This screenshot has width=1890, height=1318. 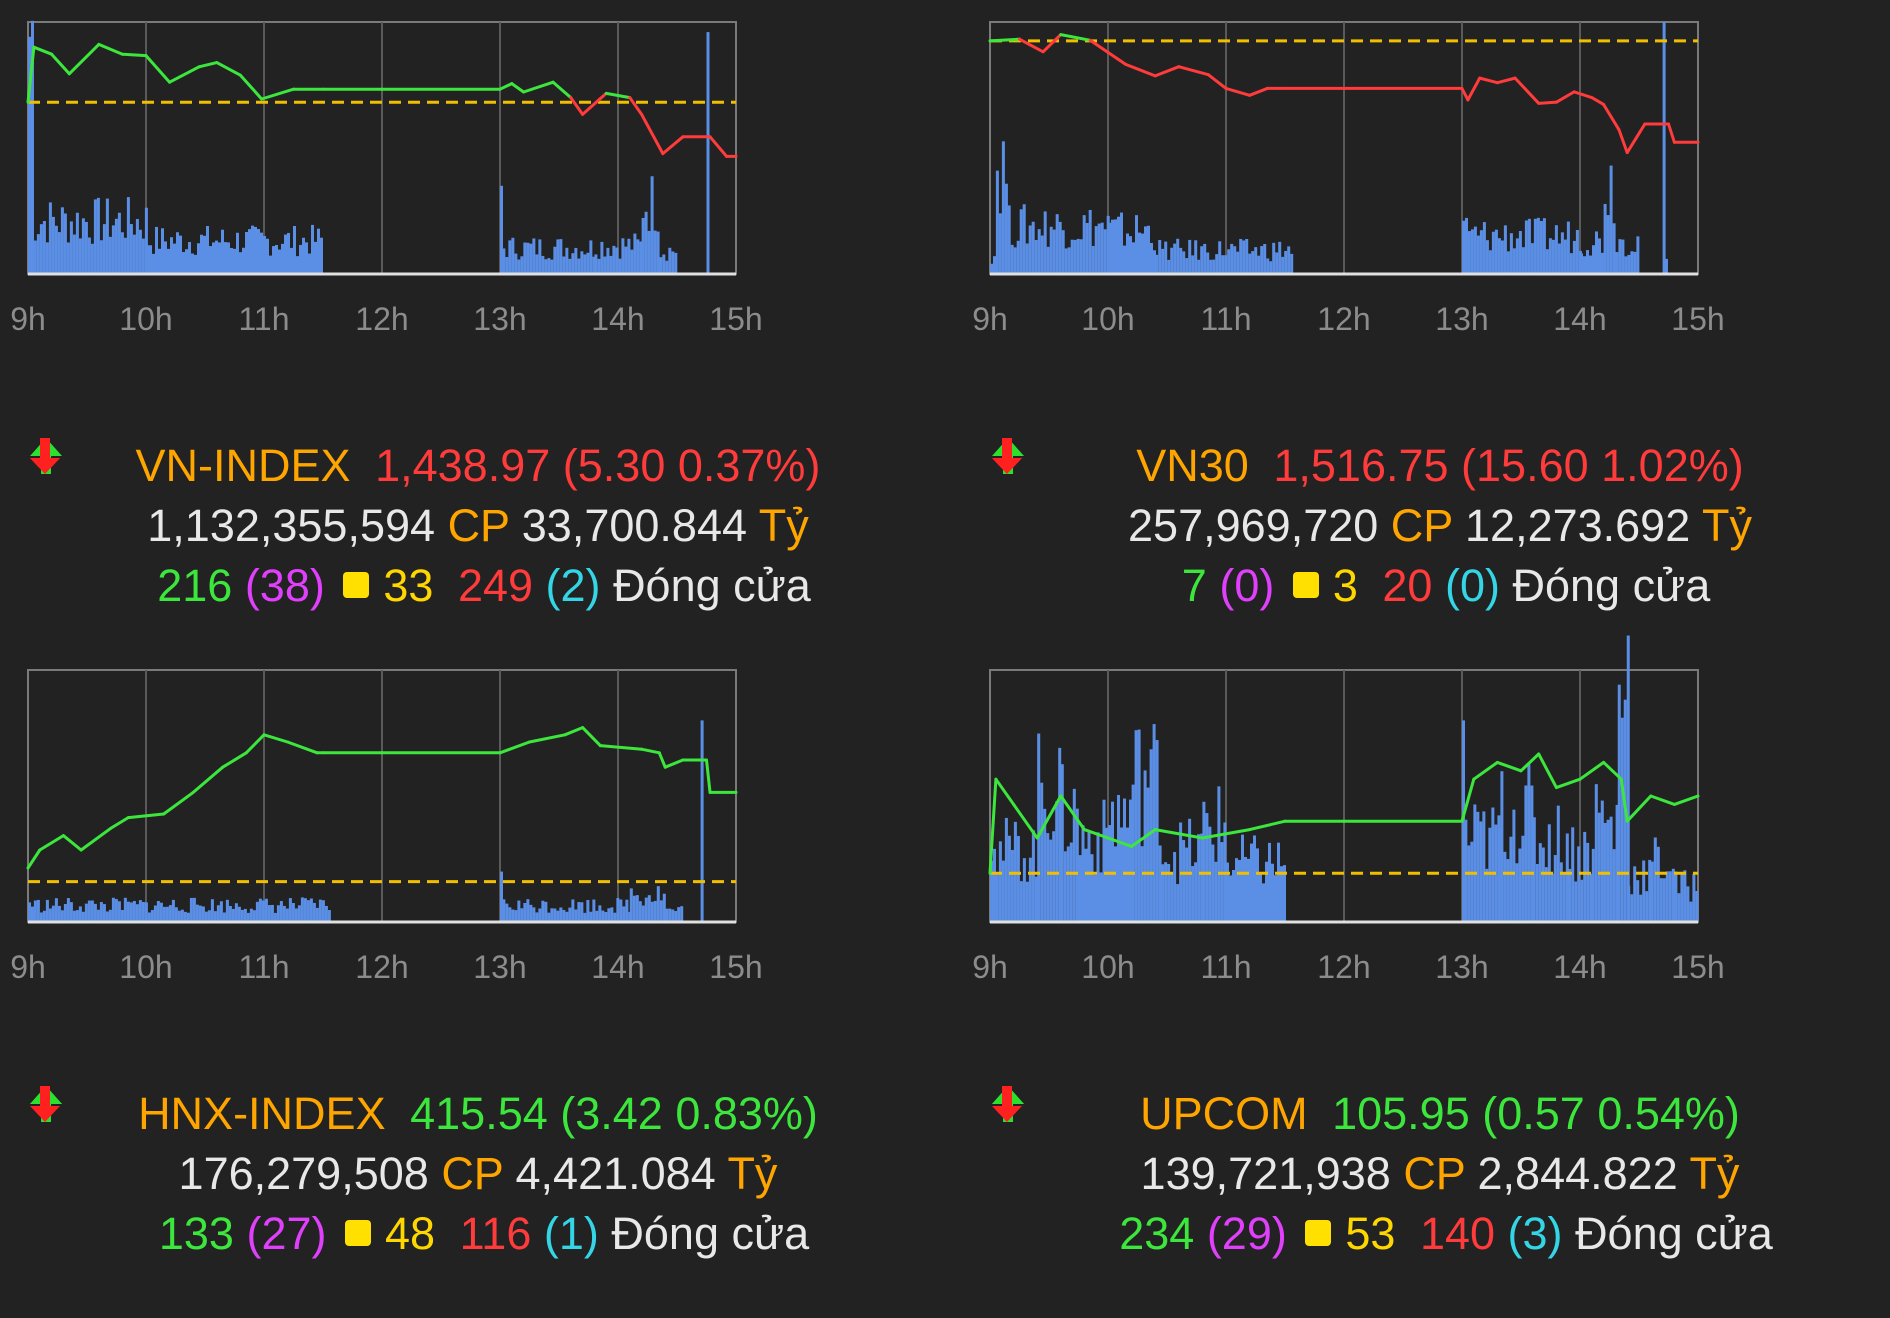 What do you see at coordinates (1247, 585) in the screenshot?
I see `ceiling-count: (0)` at bounding box center [1247, 585].